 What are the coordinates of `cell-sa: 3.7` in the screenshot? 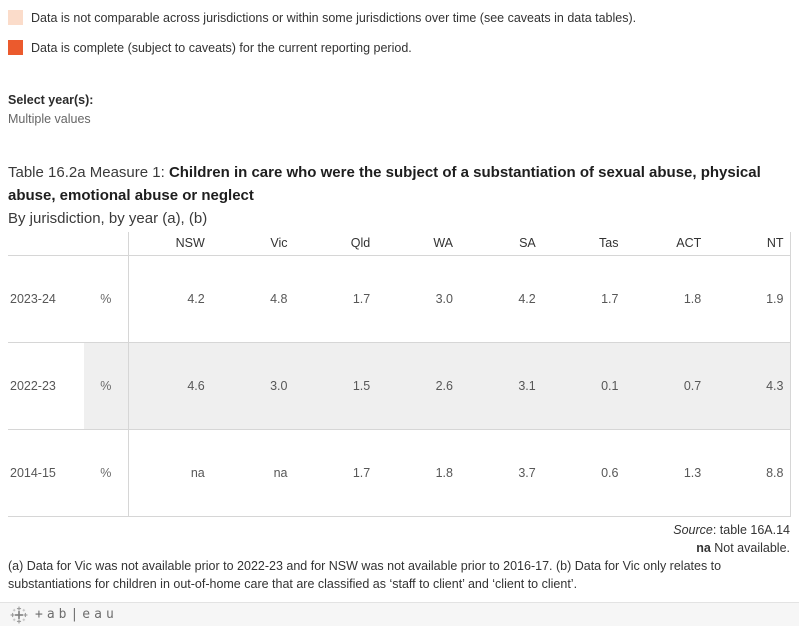 It's located at (500, 473).